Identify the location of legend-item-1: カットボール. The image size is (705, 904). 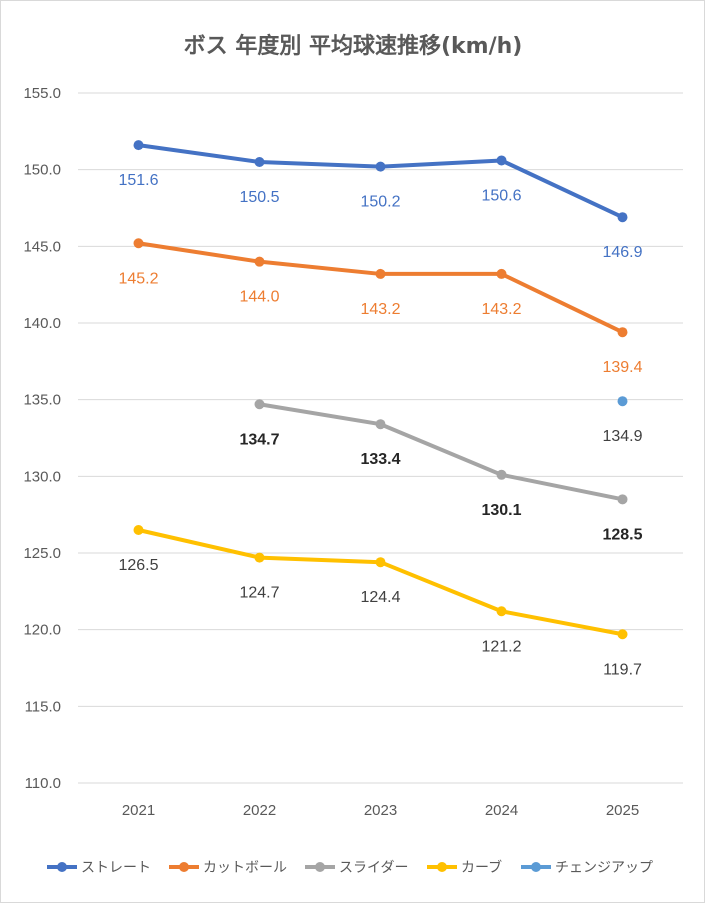
(228, 868).